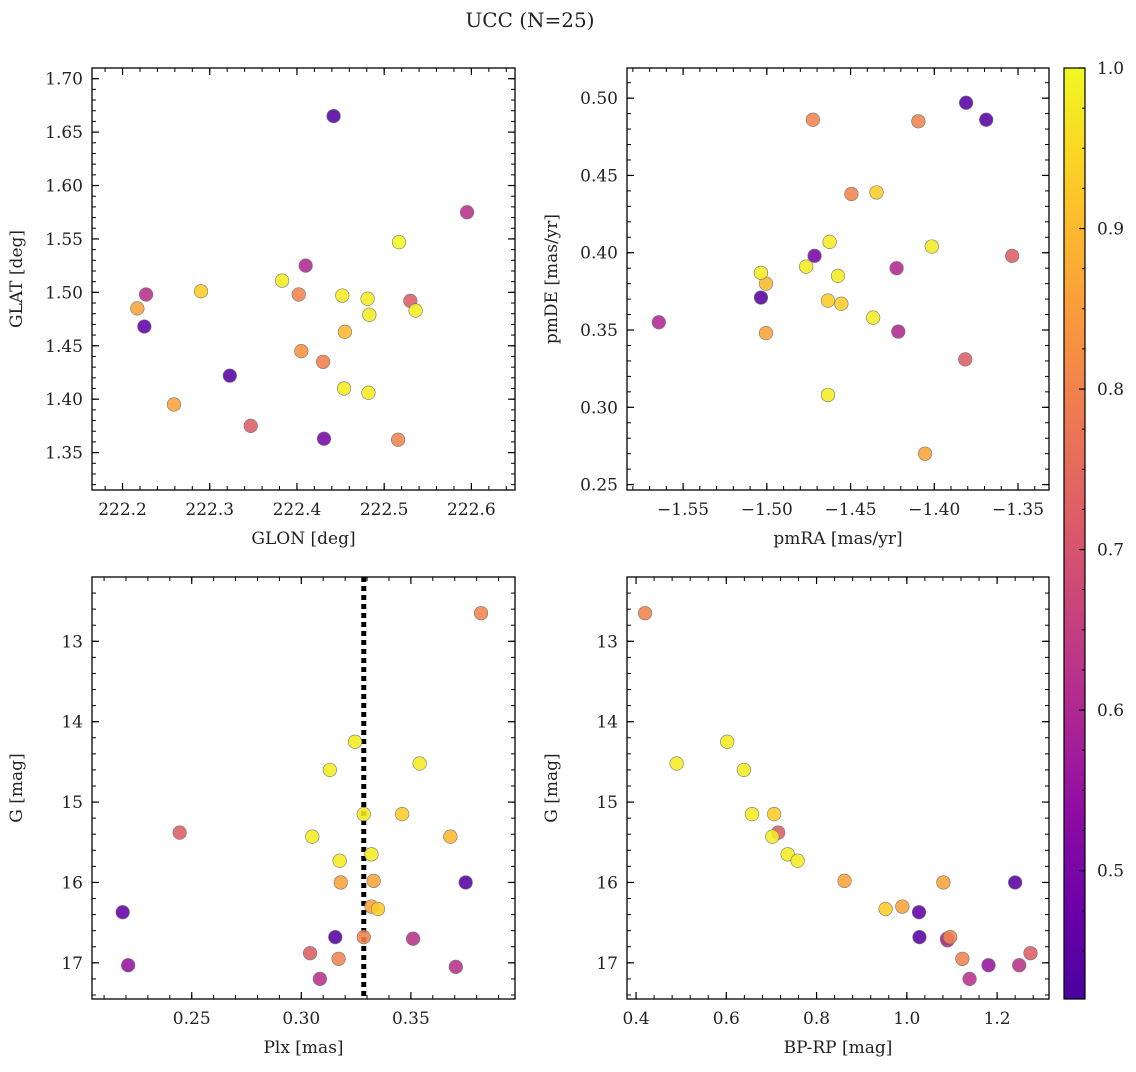 The width and height of the screenshot is (1136, 1072). What do you see at coordinates (636, 1019) in the screenshot?
I see `x-tick-label: 0.4` at bounding box center [636, 1019].